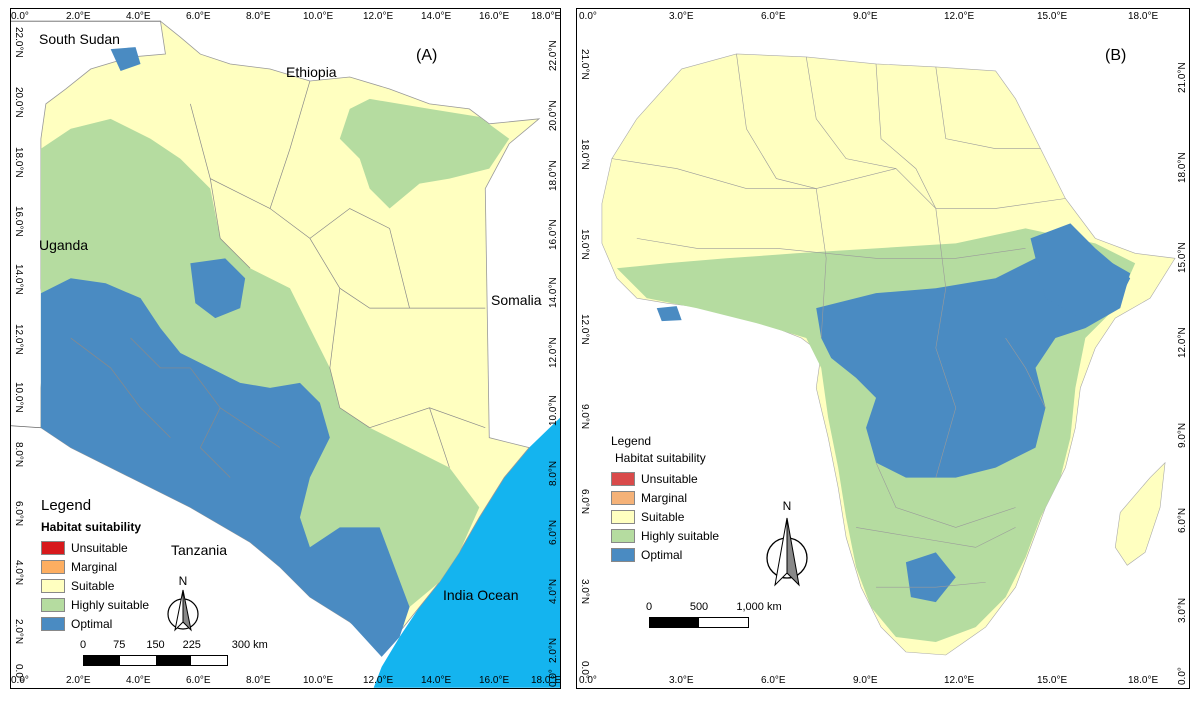  I want to click on tick-label: 8.0°N, so click(553, 473).